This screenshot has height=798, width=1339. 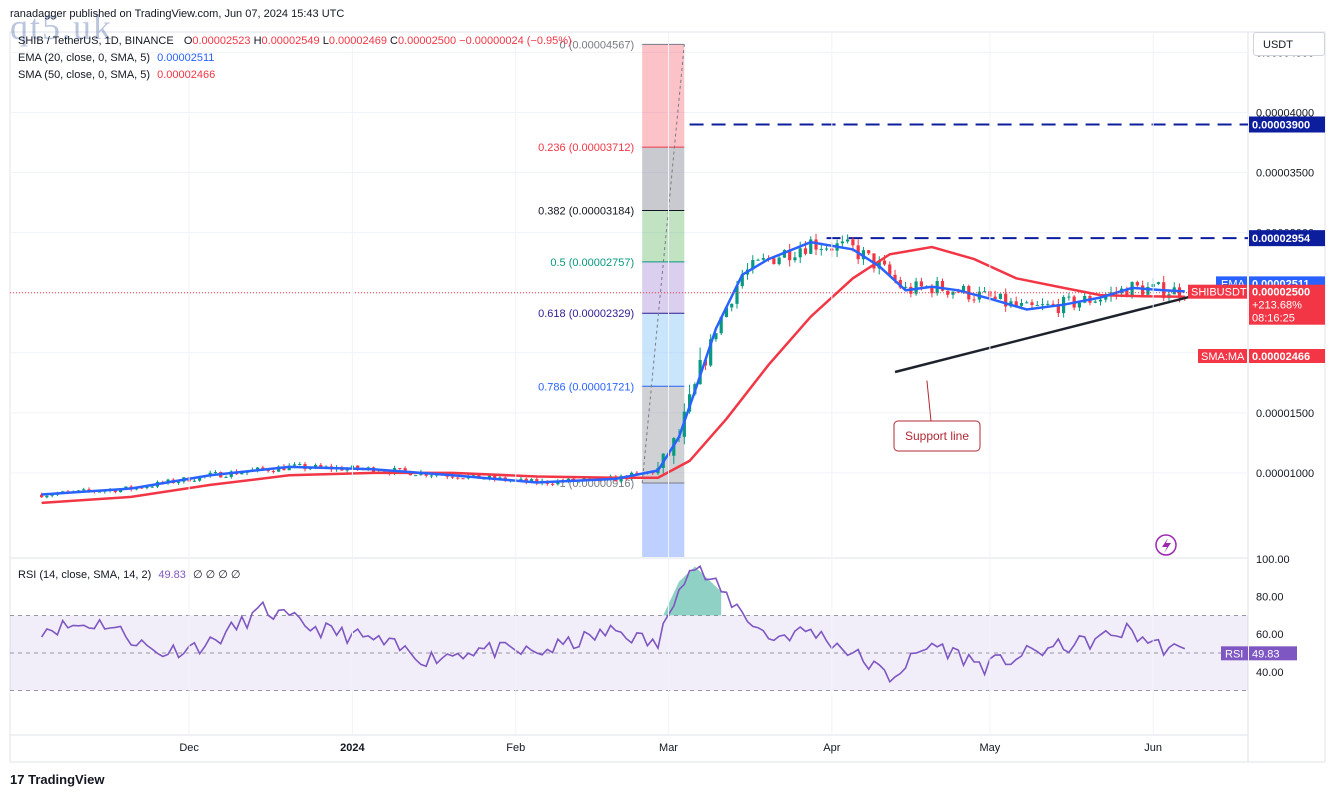 I want to click on ema-legend: EMA (20, close, 0, SMA, 5) 0.00002511, so click(x=116, y=58).